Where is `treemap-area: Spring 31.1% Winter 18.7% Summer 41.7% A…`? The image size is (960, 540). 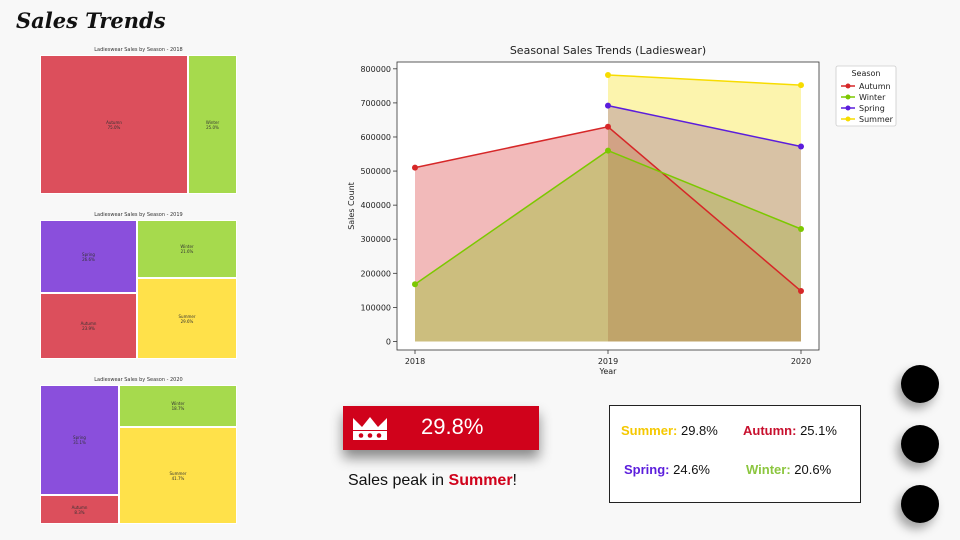
treemap-area: Spring 31.1% Winter 18.7% Summer 41.7% A… is located at coordinates (138, 454).